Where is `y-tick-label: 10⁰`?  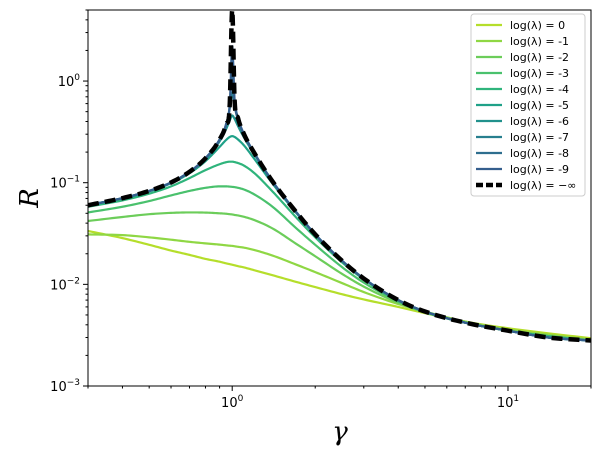 y-tick-label: 10⁰ is located at coordinates (69, 81).